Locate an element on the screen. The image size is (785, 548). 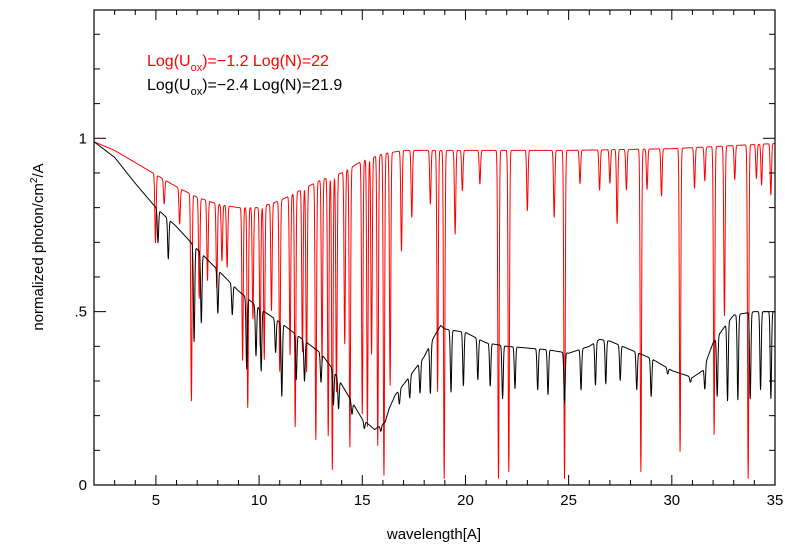
legend-entry-red: Log(Uox)=−1.2 Log(N)=22 is located at coordinates (238, 63).